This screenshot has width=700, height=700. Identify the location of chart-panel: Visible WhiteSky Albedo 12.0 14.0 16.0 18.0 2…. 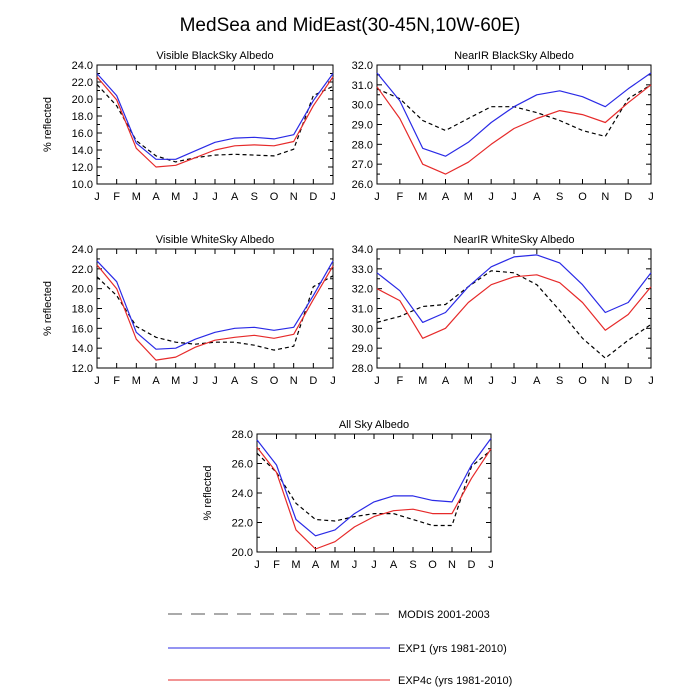
(189, 310).